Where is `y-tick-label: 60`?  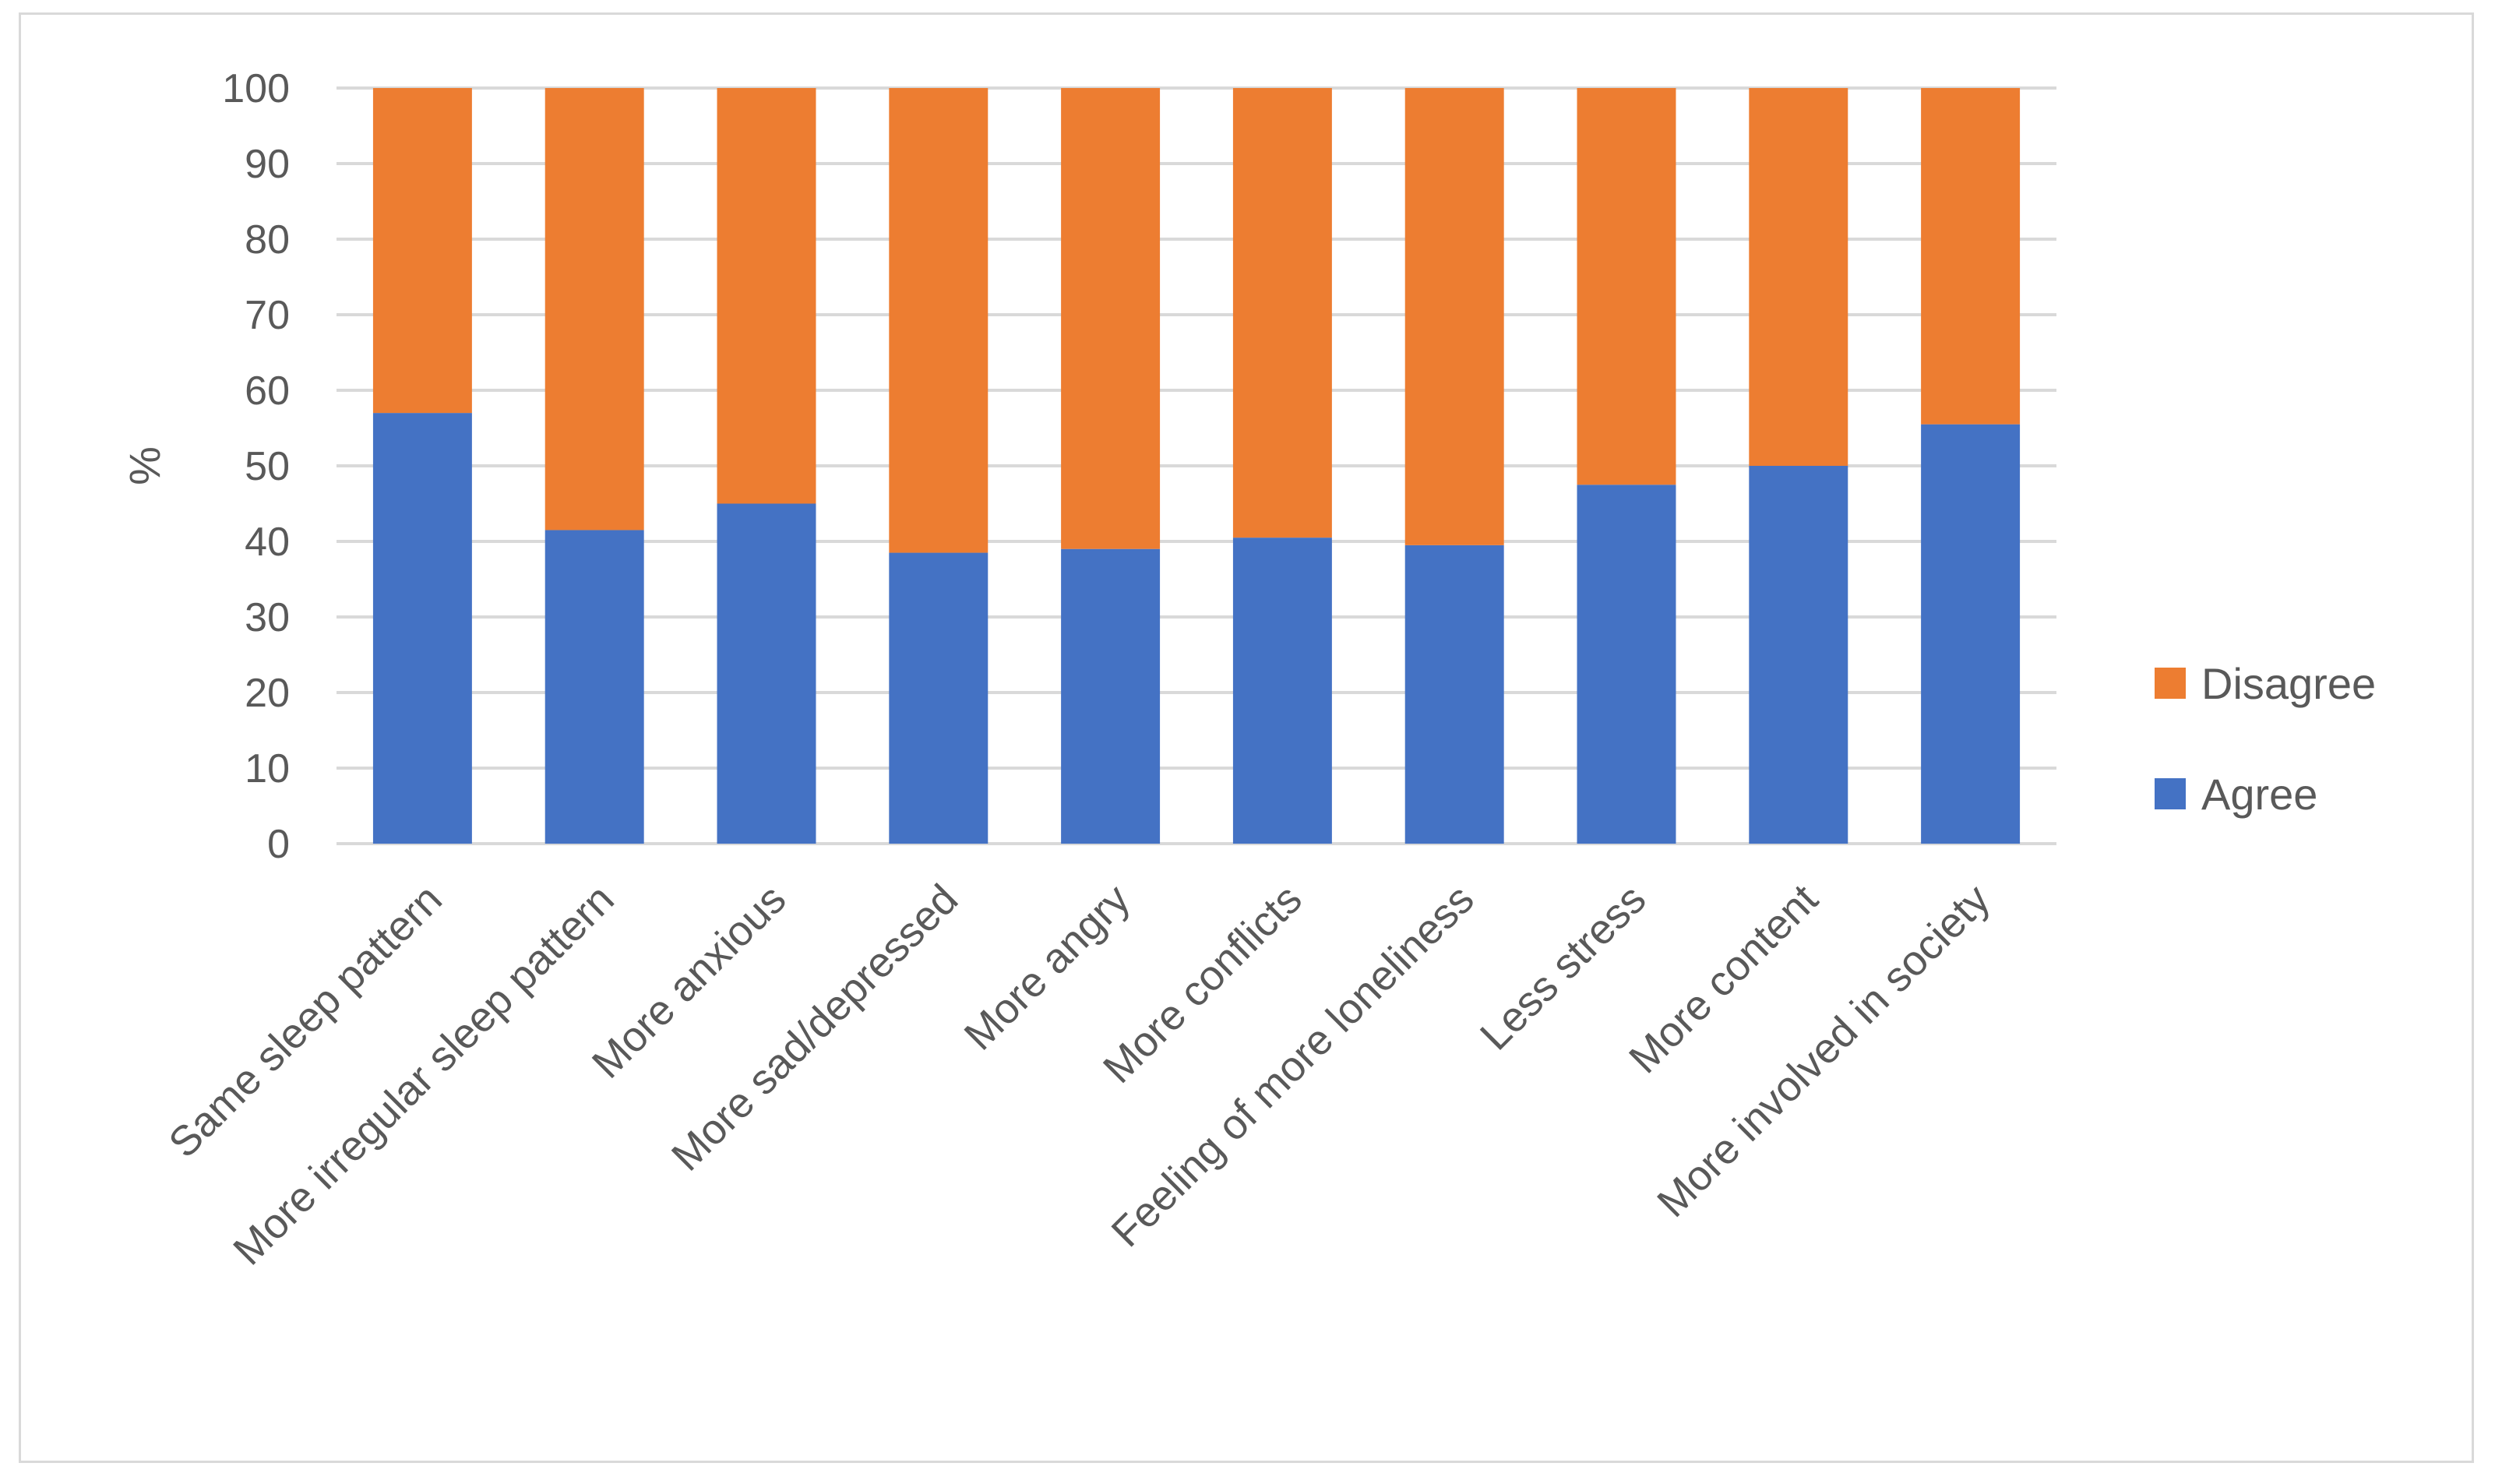
y-tick-label: 60 is located at coordinates (267, 391).